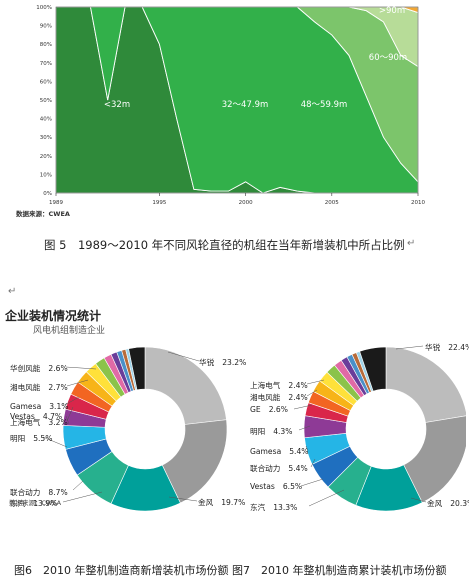 This screenshot has width=469, height=581. I want to click on slice-label: 湘电风能 2.4%, so click(279, 397).